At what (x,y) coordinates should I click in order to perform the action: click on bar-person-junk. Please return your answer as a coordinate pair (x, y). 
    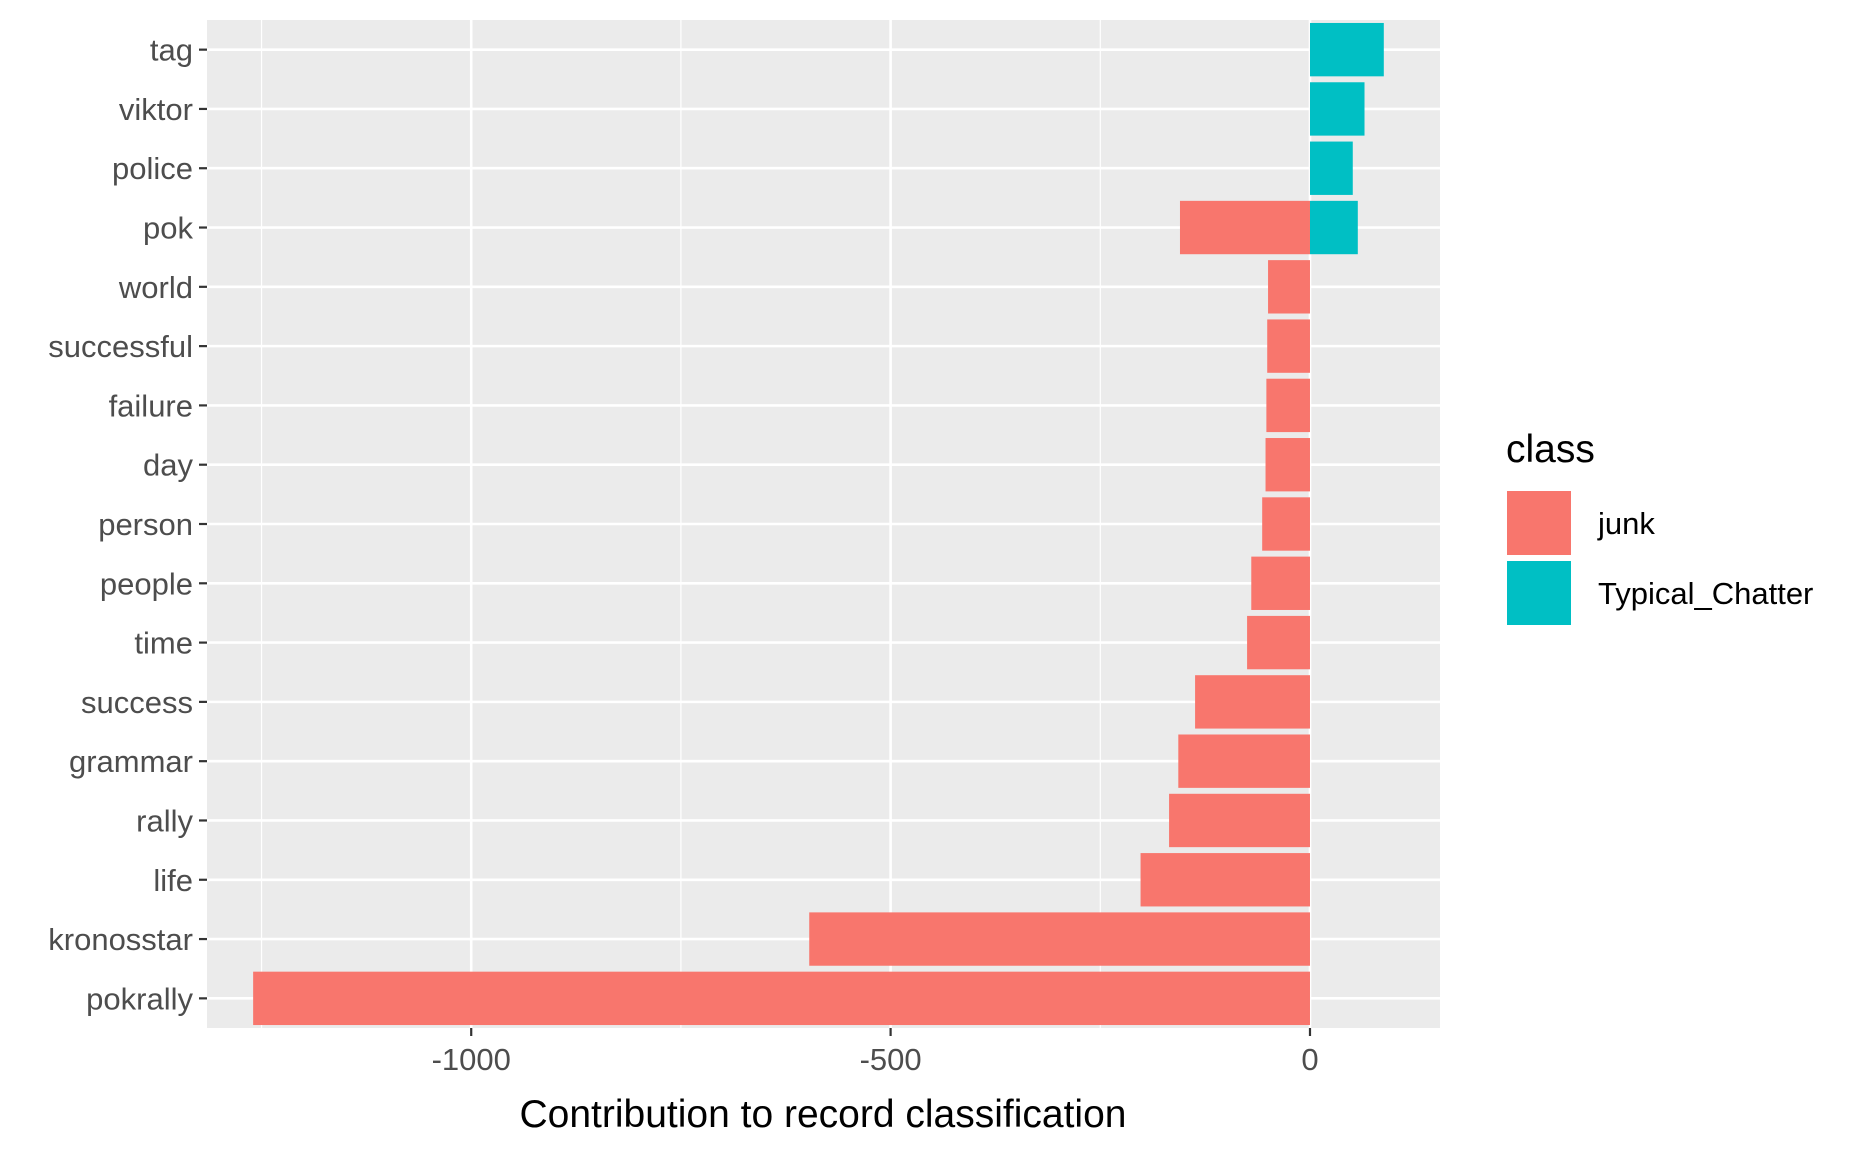
    Looking at the image, I should click on (1286, 524).